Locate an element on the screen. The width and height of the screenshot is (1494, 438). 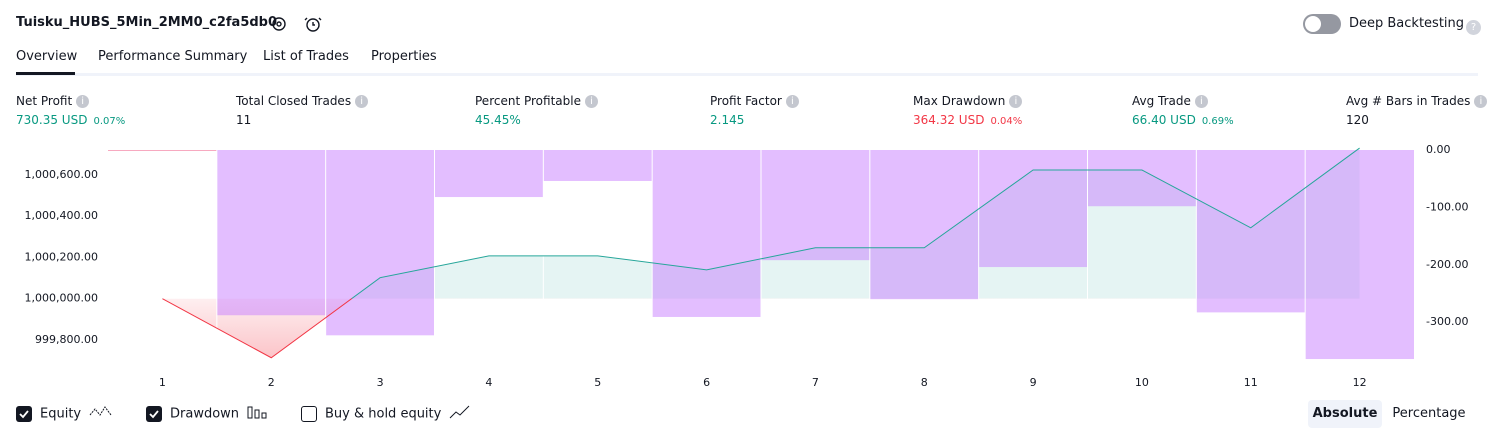
y2-tick-label: -300.00 is located at coordinates (1447, 321).